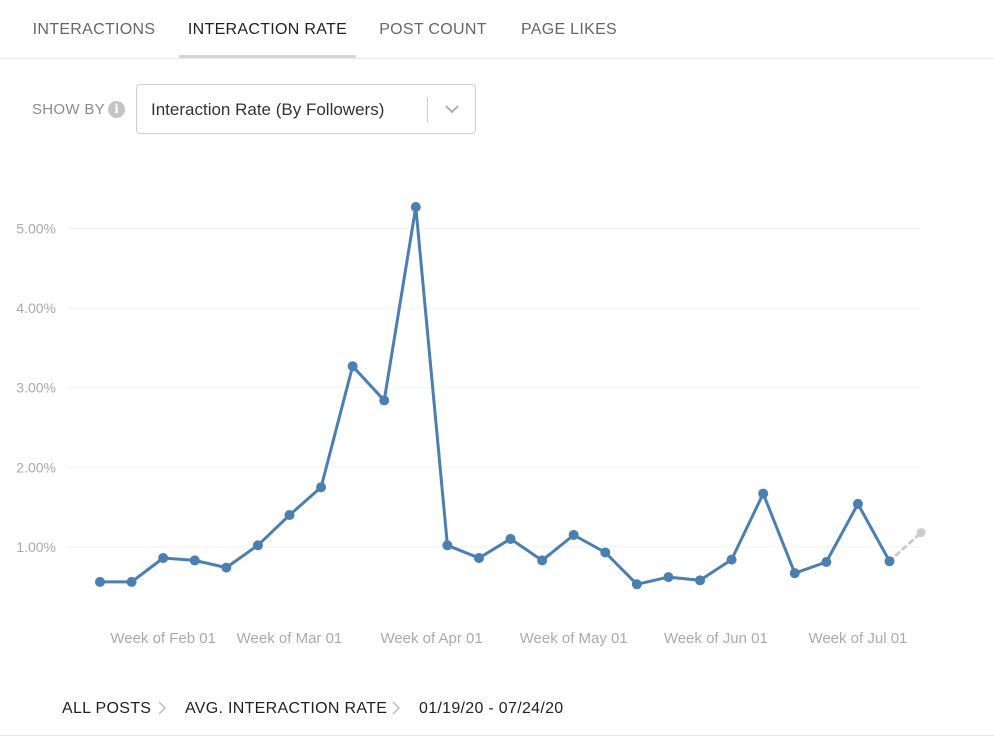 Image resolution: width=994 pixels, height=737 pixels. I want to click on x-tick-label: Week of Jul 01, so click(857, 638).